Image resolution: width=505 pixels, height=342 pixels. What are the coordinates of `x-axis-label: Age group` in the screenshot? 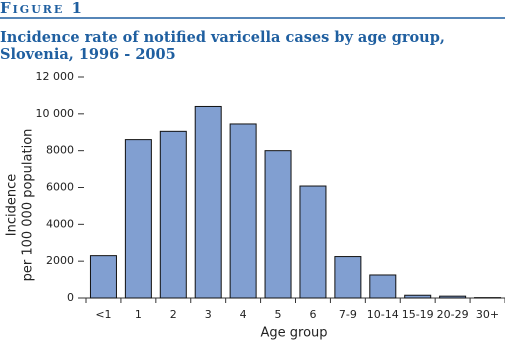 It's located at (293, 333).